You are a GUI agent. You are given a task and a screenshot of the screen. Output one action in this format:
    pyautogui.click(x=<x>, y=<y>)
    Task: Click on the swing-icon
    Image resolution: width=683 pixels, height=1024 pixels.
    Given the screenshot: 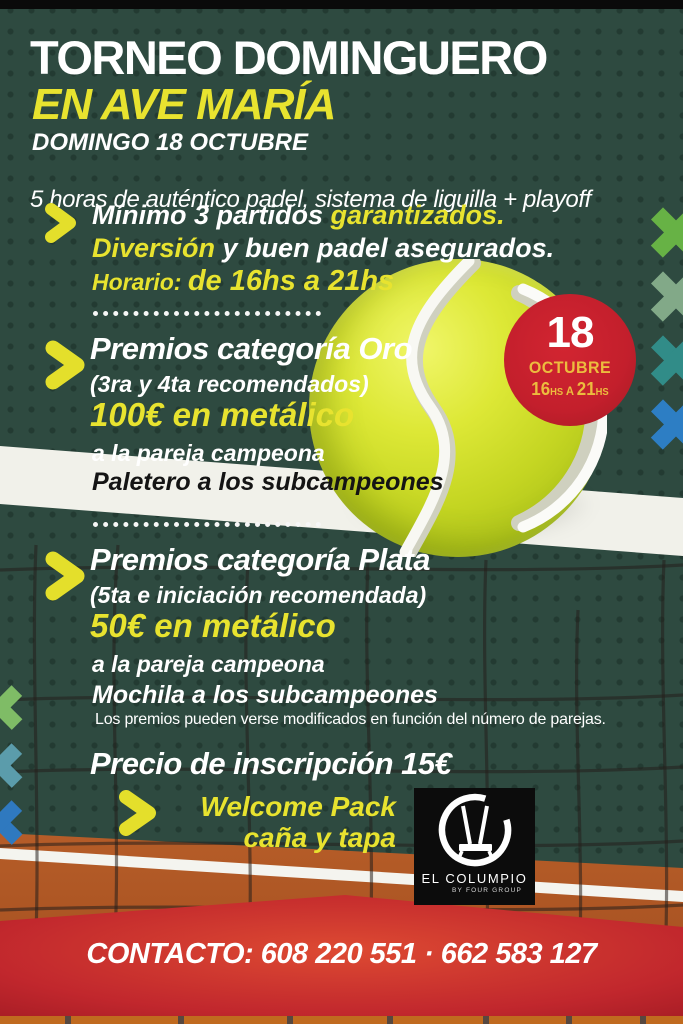 What is the action you would take?
    pyautogui.click(x=475, y=830)
    